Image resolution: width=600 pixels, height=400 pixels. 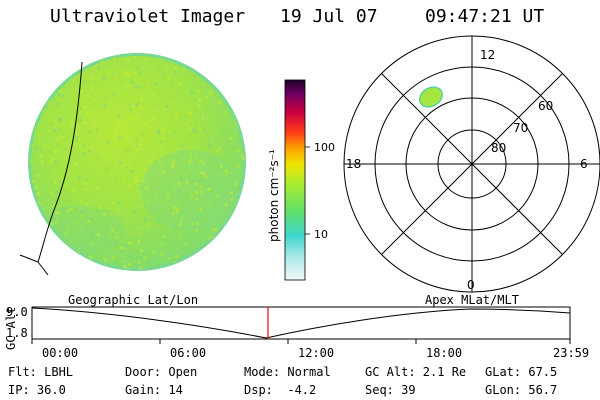 What do you see at coordinates (161, 372) in the screenshot?
I see `status-door: Door: Open` at bounding box center [161, 372].